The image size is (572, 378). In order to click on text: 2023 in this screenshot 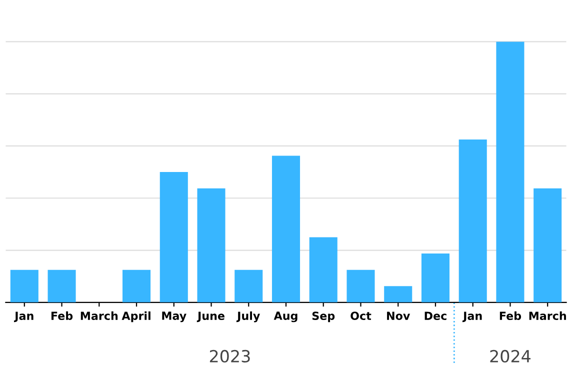, I will do `click(230, 356)`.